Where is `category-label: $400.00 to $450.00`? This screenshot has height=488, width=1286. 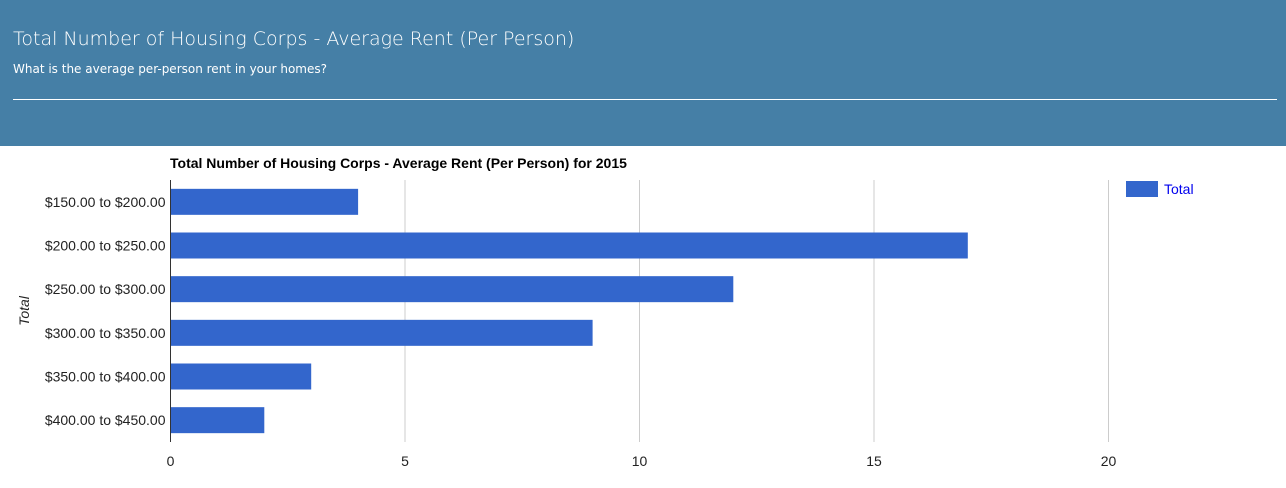
category-label: $400.00 to $450.00 is located at coordinates (105, 420).